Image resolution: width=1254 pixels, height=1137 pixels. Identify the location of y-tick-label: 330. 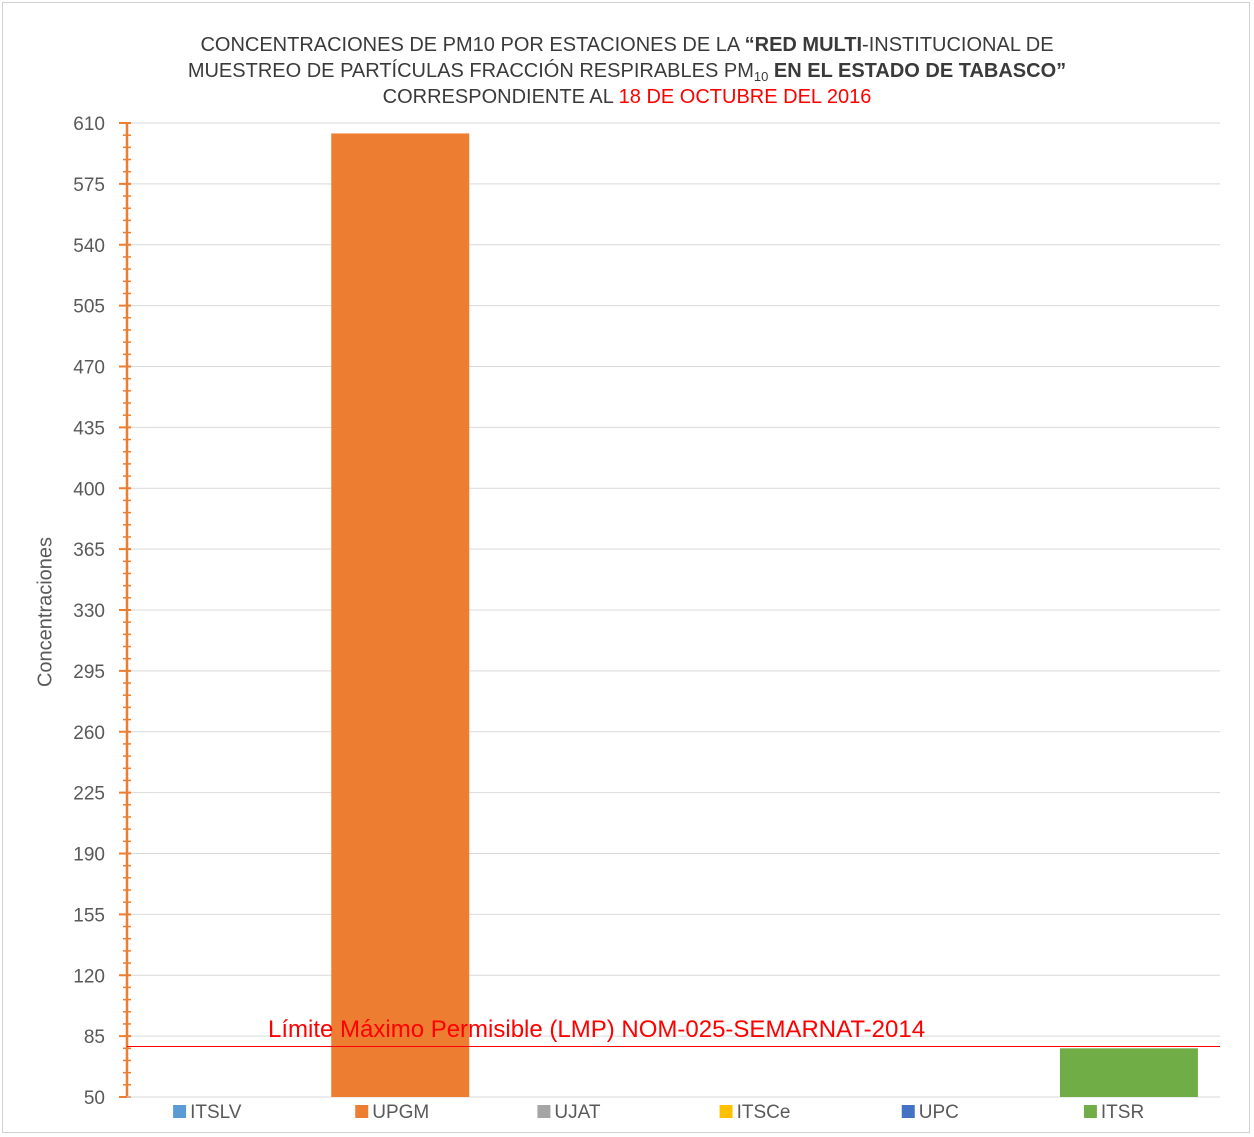
(89, 611).